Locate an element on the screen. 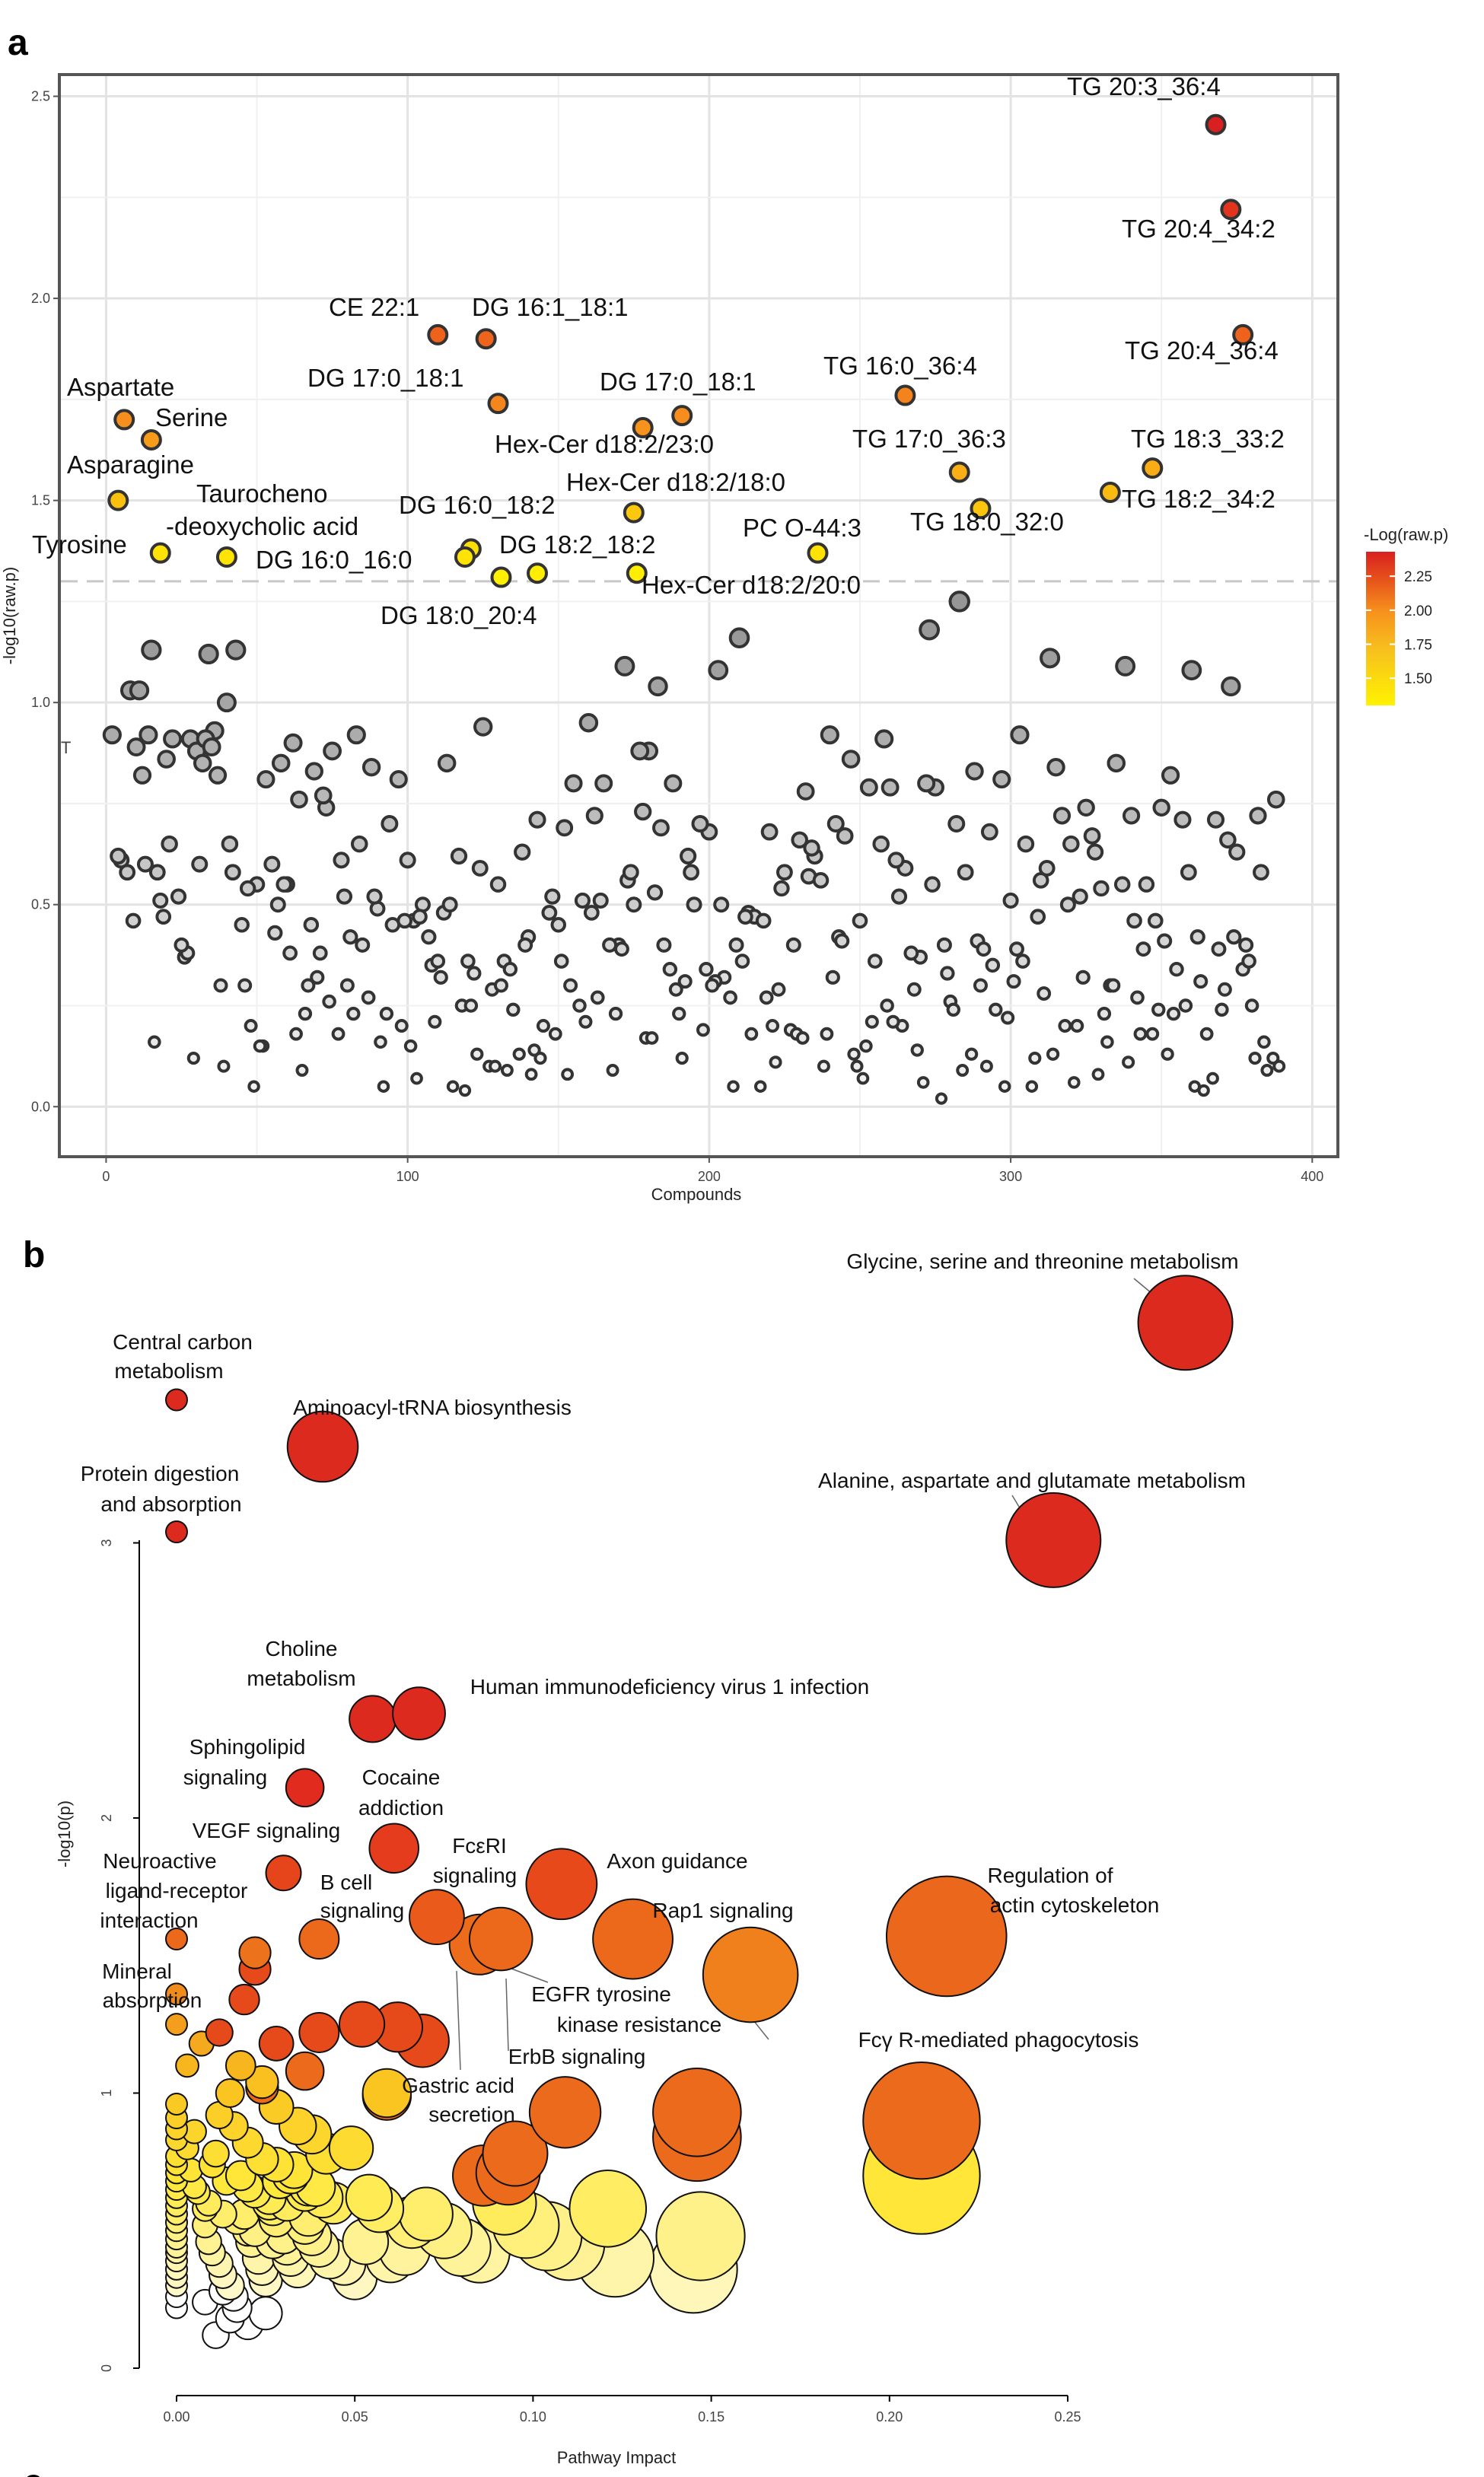  legend-tick-label: 2.00 is located at coordinates (1418, 611).